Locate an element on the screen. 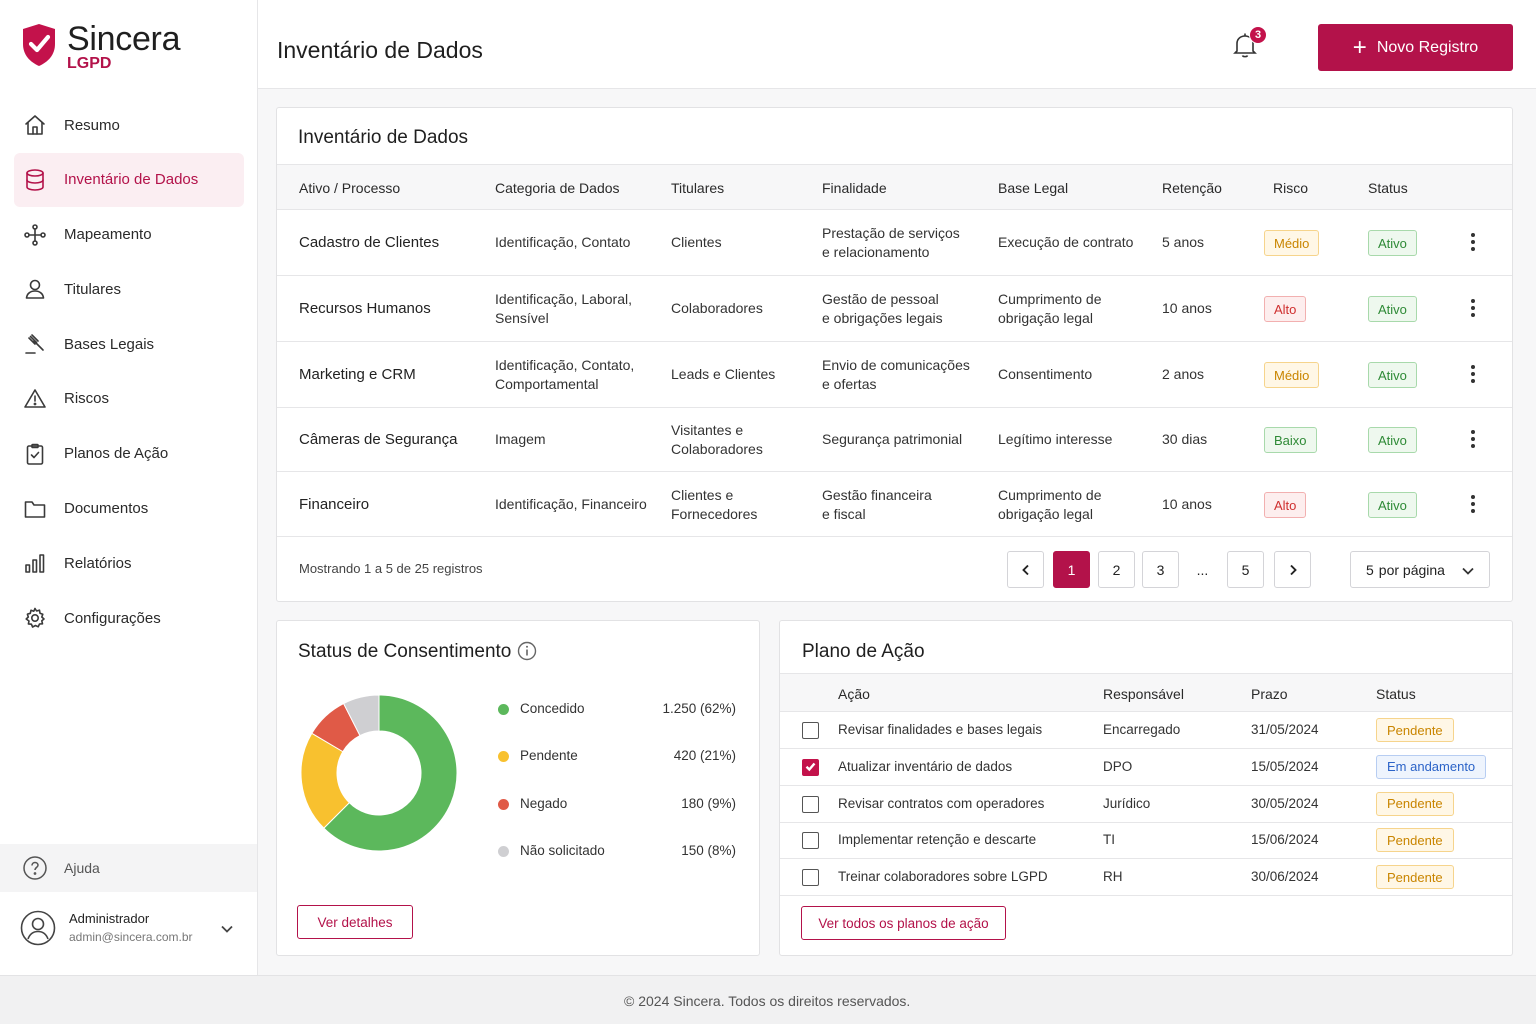  column-header: Risco is located at coordinates (1291, 188).